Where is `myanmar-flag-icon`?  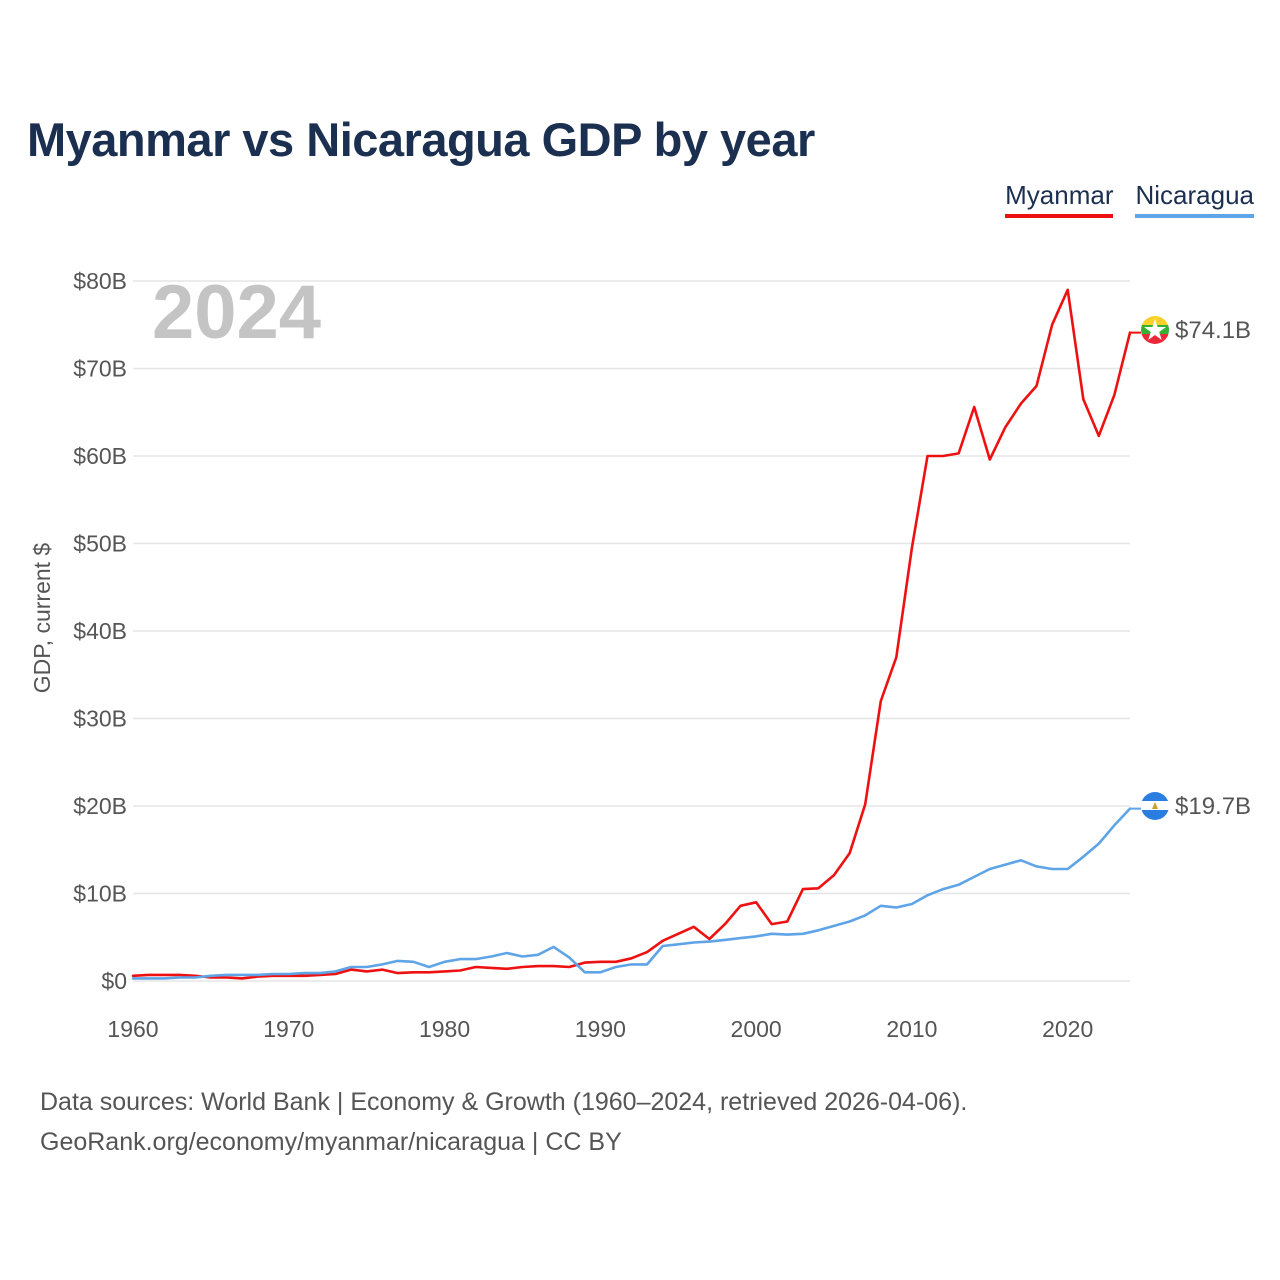 myanmar-flag-icon is located at coordinates (1155, 330).